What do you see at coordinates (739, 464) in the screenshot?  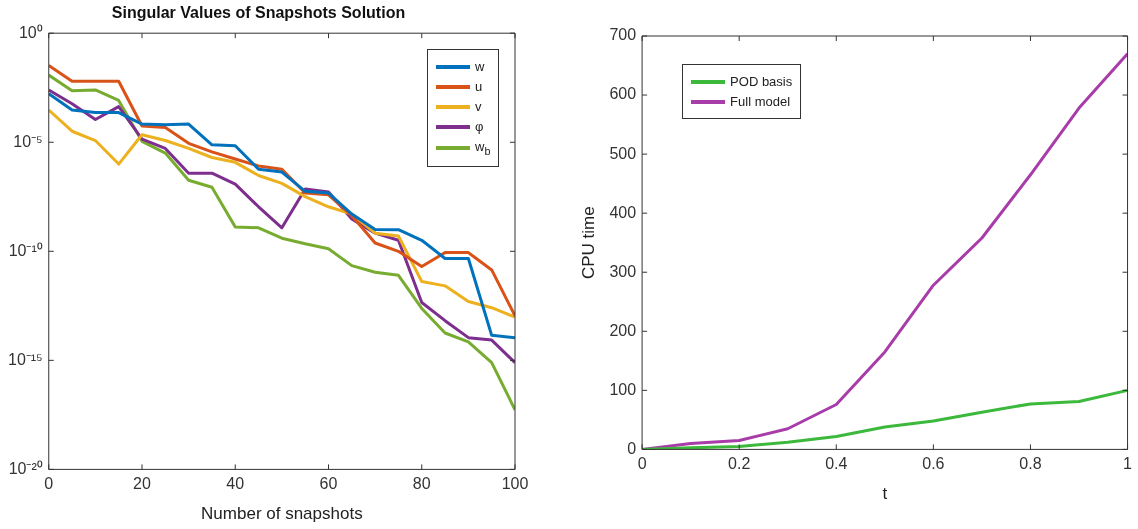 I see `x-tick-label: 0.2` at bounding box center [739, 464].